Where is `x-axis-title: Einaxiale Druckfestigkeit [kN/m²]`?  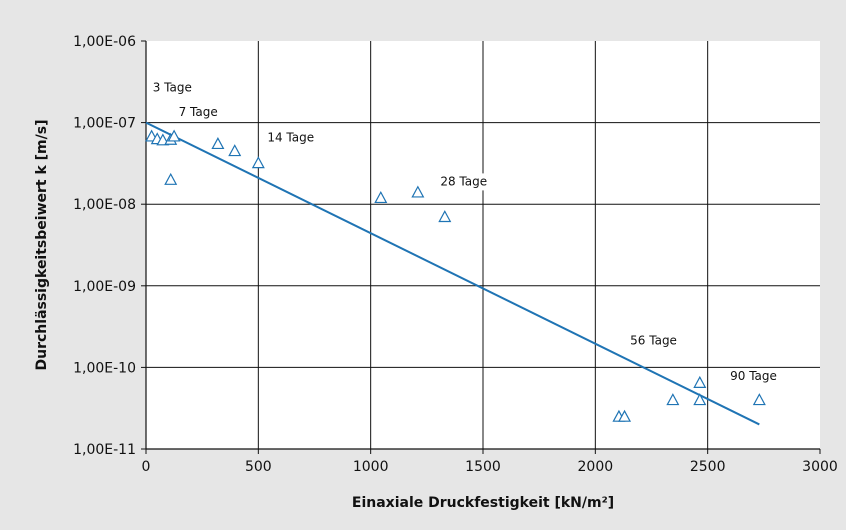
x-axis-title: Einaxiale Druckfestigkeit [kN/m²] is located at coordinates (483, 503).